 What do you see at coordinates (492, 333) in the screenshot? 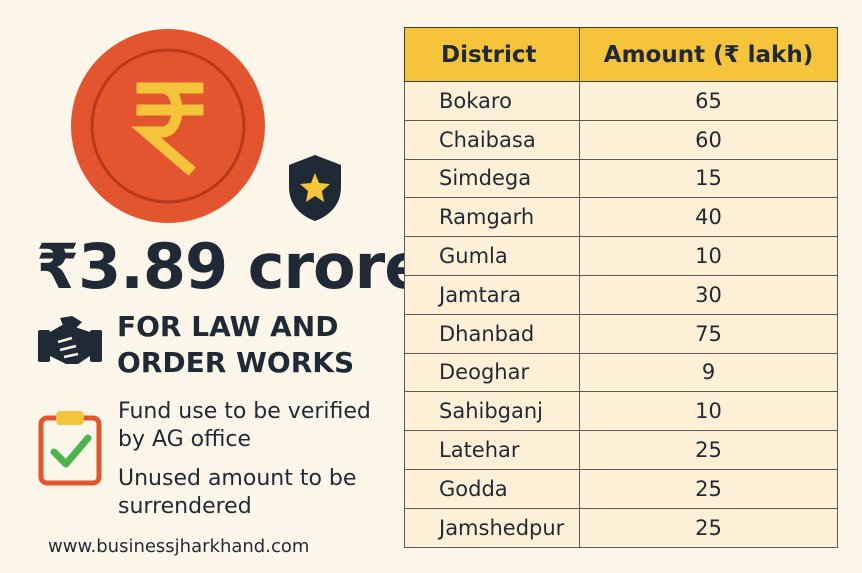
I see `district-cell: Dhanbad` at bounding box center [492, 333].